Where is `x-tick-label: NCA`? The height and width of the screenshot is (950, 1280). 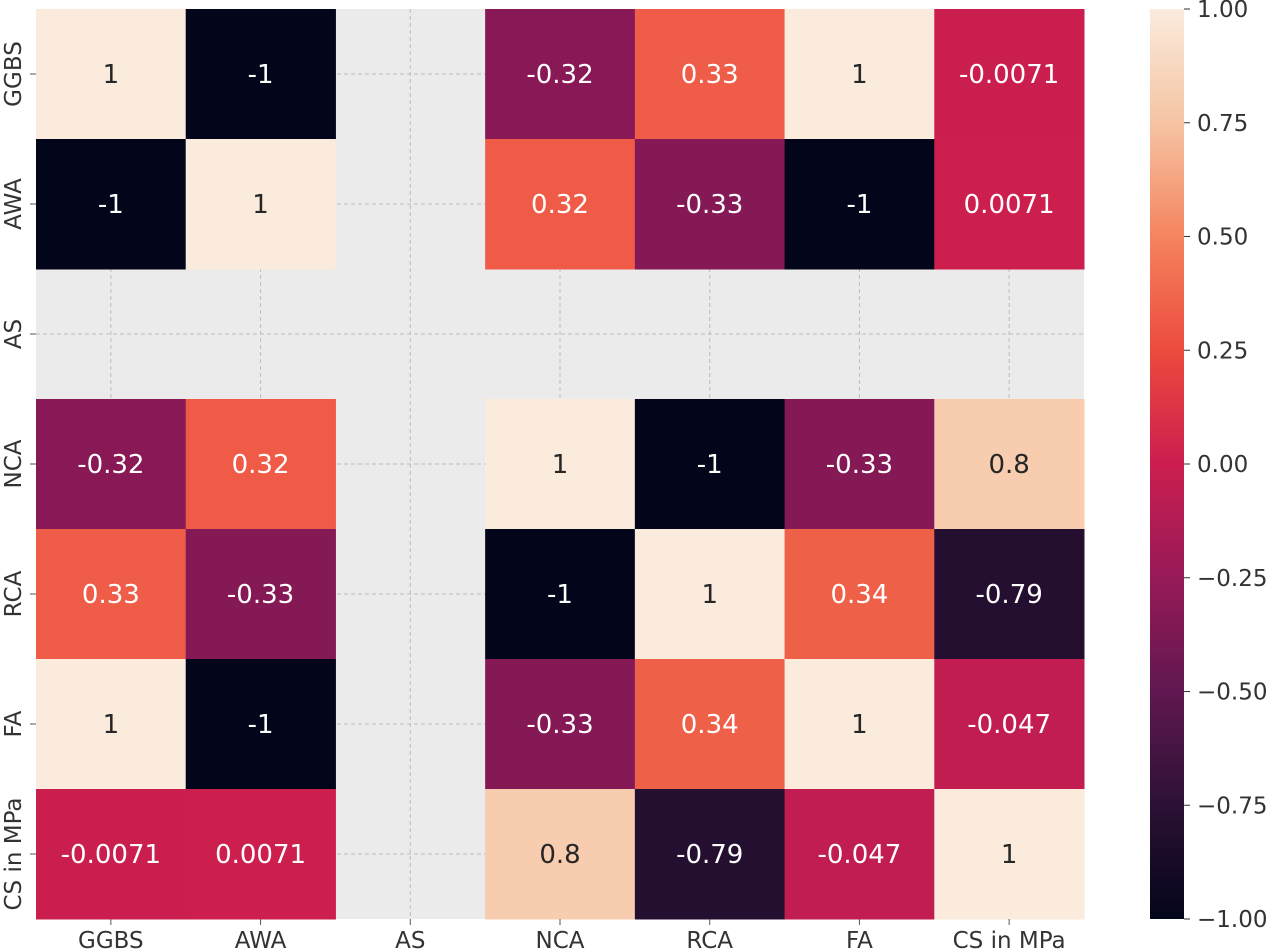
x-tick-label: NCA is located at coordinates (560, 939).